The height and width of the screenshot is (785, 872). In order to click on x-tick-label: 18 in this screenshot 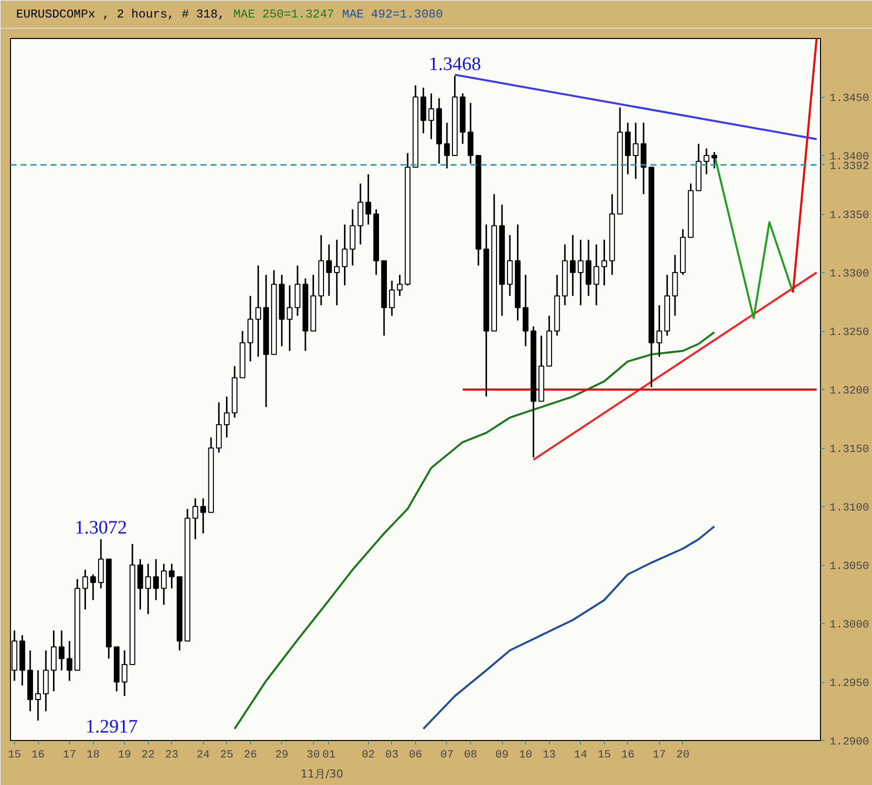, I will do `click(93, 756)`.